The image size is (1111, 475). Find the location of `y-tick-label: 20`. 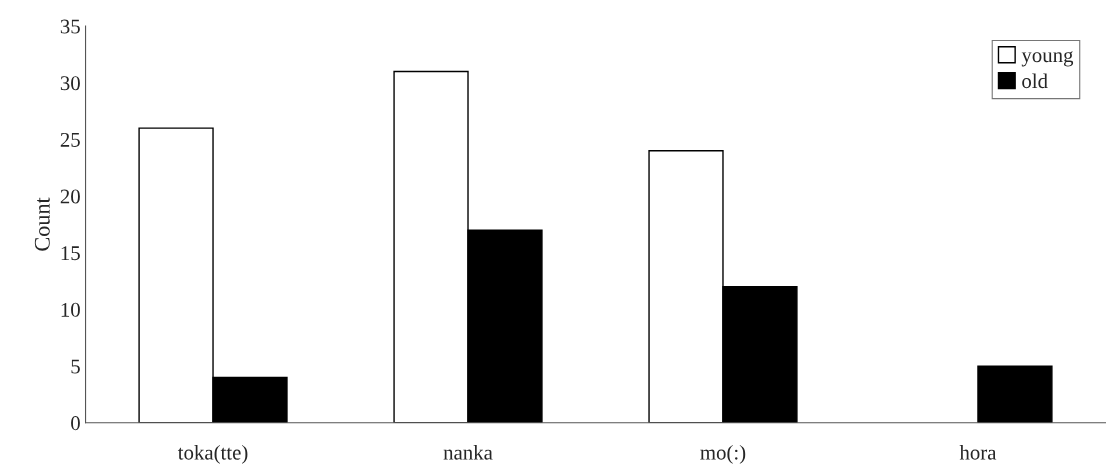

y-tick-label: 20 is located at coordinates (70, 196).